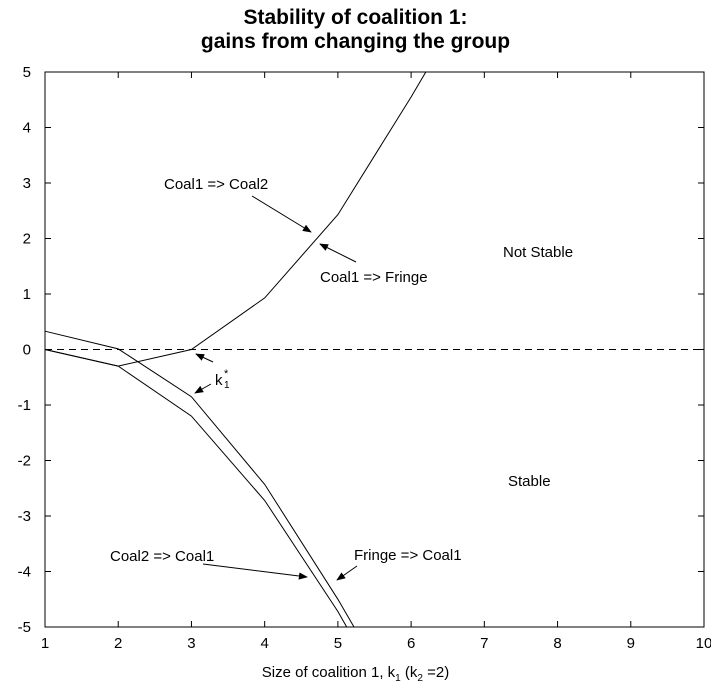 This screenshot has width=711, height=689. What do you see at coordinates (409, 672) in the screenshot?
I see `x-axis-label-mid: (k` at bounding box center [409, 672].